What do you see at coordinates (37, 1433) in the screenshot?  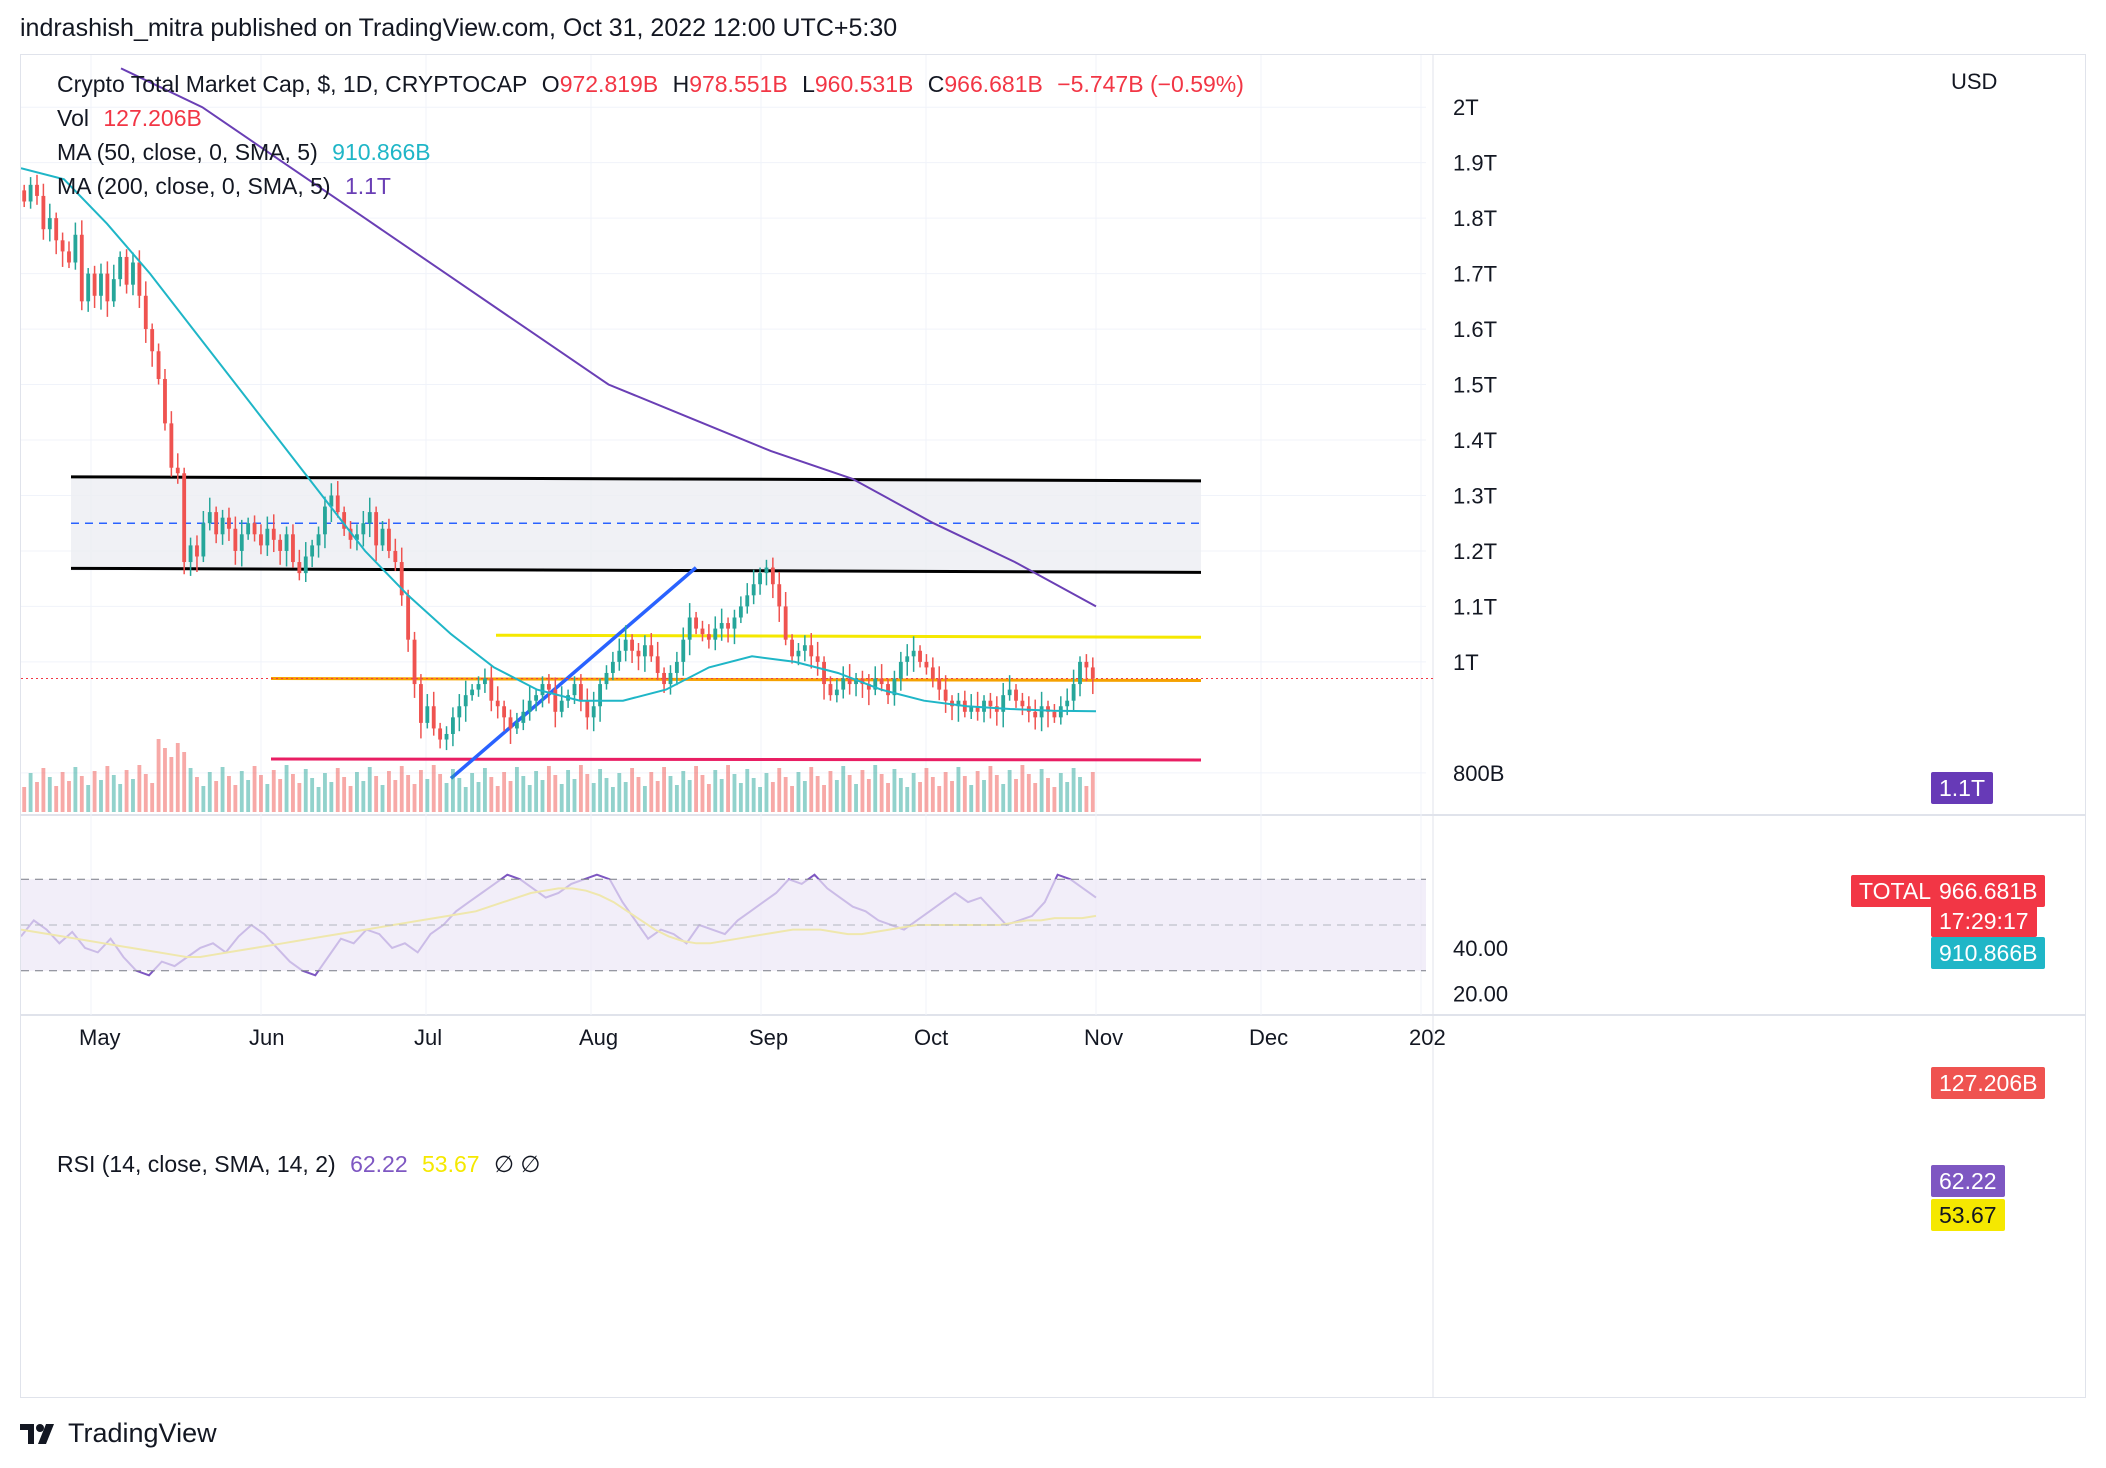 I see `tradingview-logo-icon` at bounding box center [37, 1433].